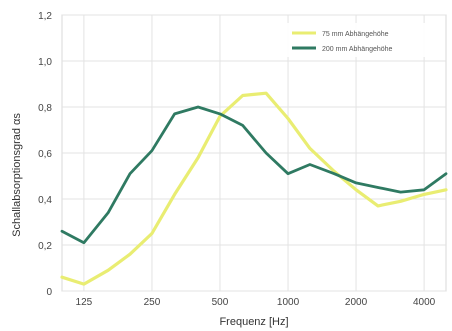  What do you see at coordinates (253, 322) in the screenshot?
I see `x-axis-label: Frequenz [Hz]` at bounding box center [253, 322].